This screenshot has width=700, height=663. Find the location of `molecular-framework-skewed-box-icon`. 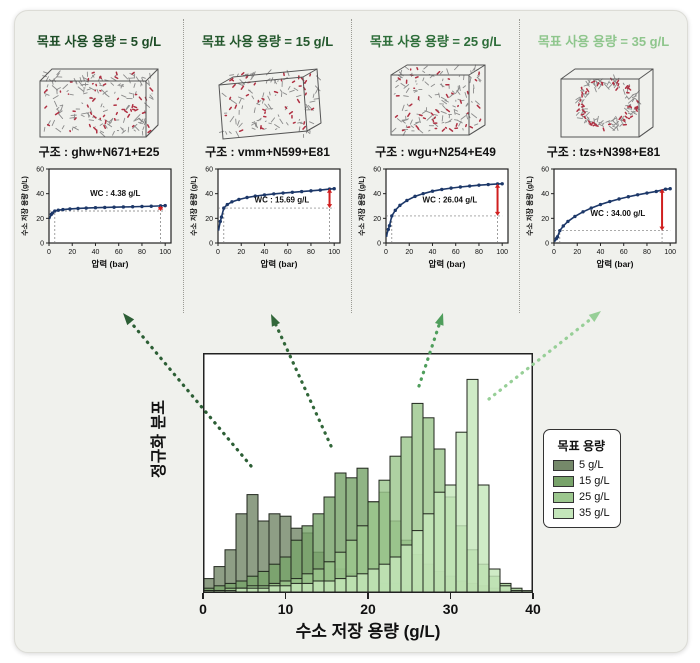

molecular-framework-skewed-box-icon is located at coordinates (269, 104).